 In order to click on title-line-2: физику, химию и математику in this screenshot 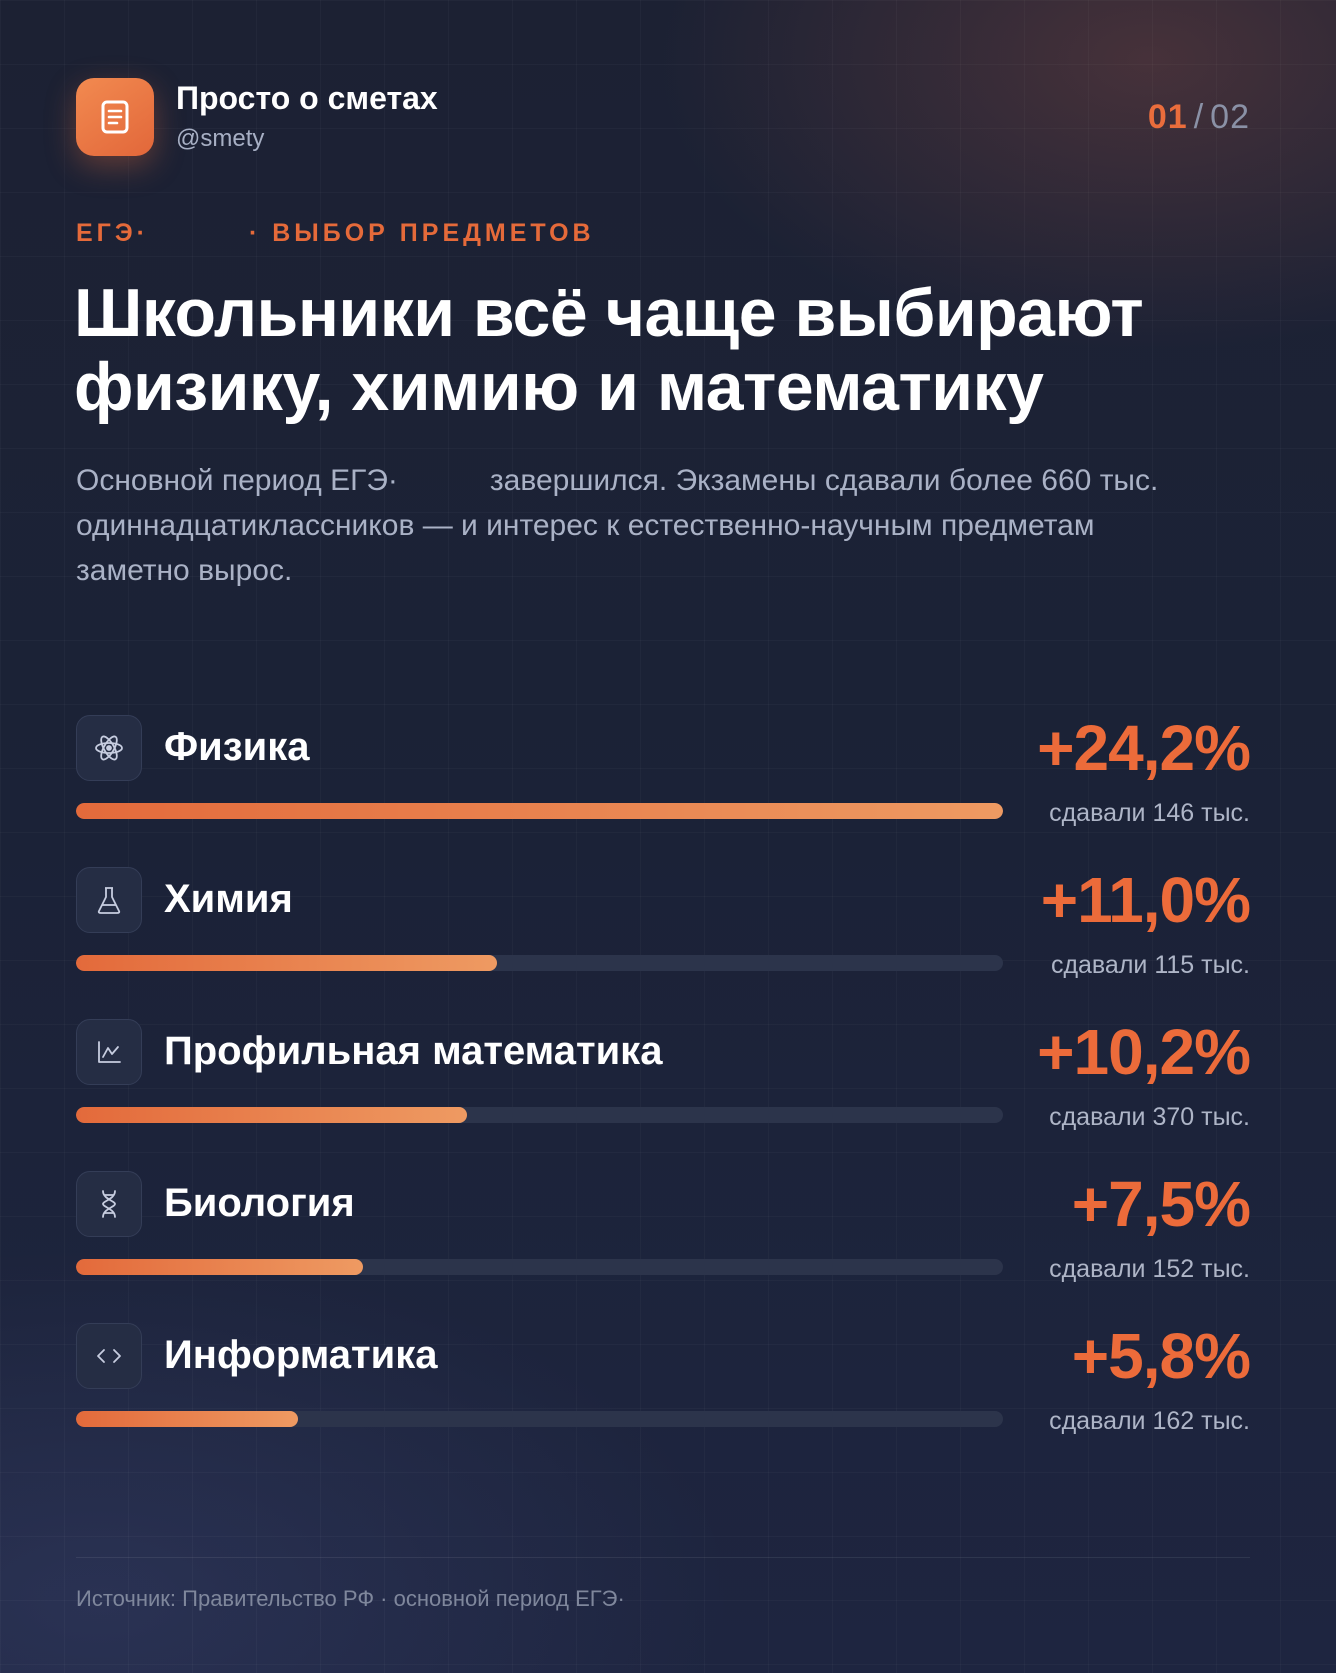, I will do `click(559, 387)`.